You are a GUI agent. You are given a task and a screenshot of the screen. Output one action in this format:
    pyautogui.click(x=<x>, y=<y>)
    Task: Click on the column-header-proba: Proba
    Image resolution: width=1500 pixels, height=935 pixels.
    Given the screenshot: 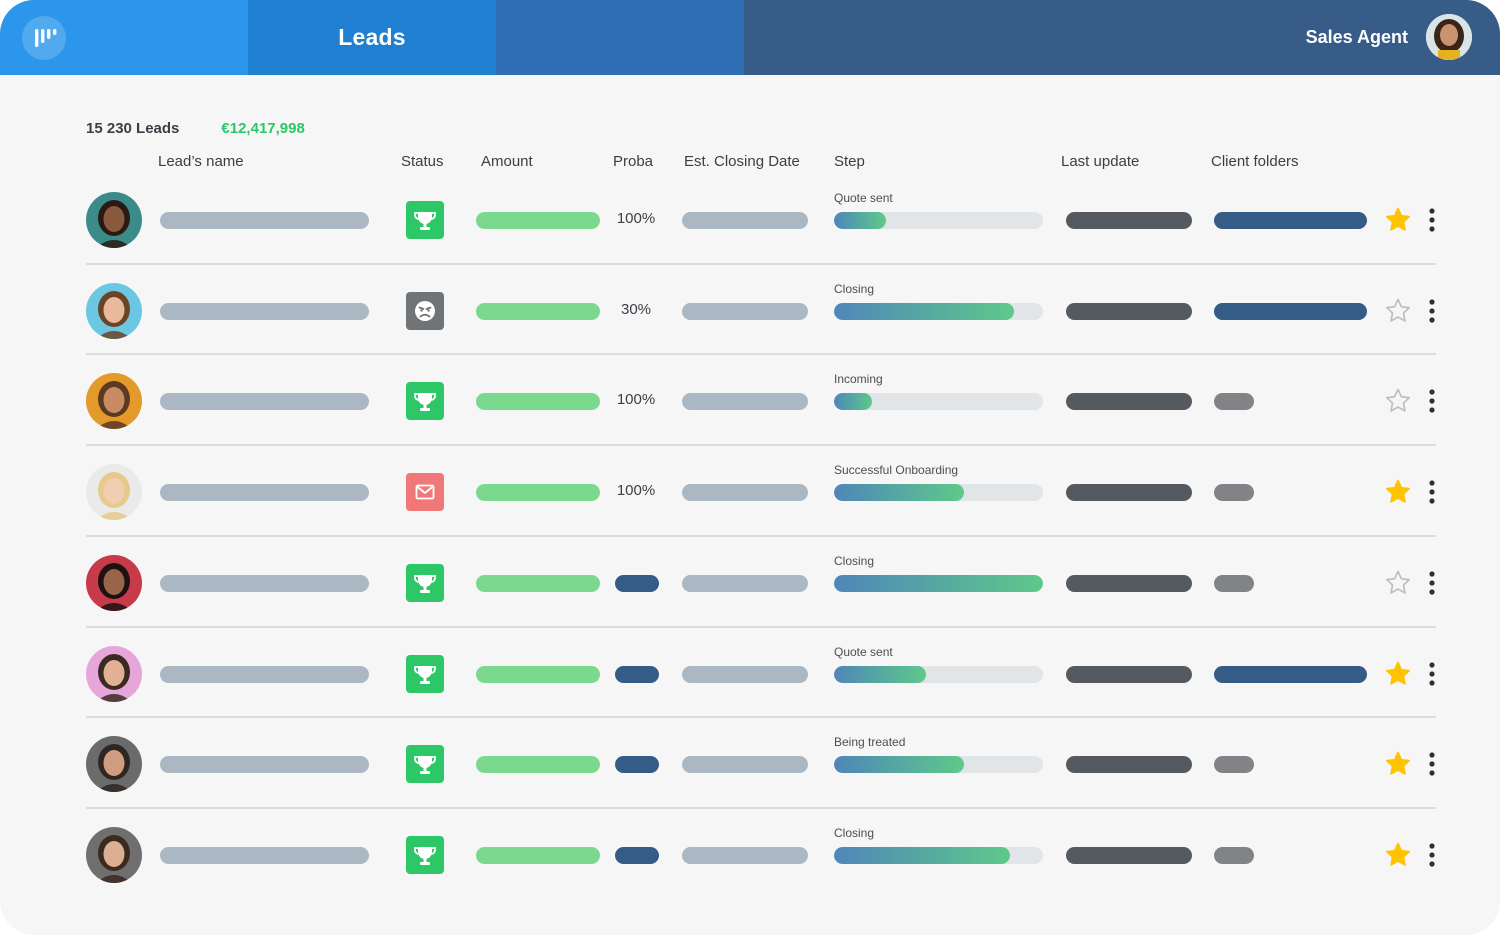 What is the action you would take?
    pyautogui.click(x=633, y=161)
    